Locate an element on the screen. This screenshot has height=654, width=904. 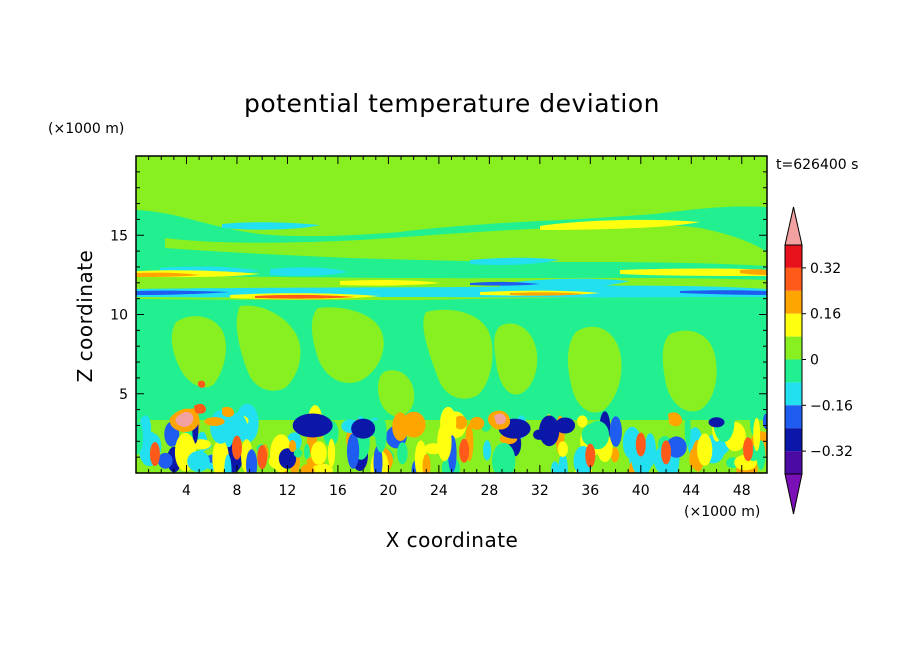
colorbar-label: −0.16 is located at coordinates (831, 406).